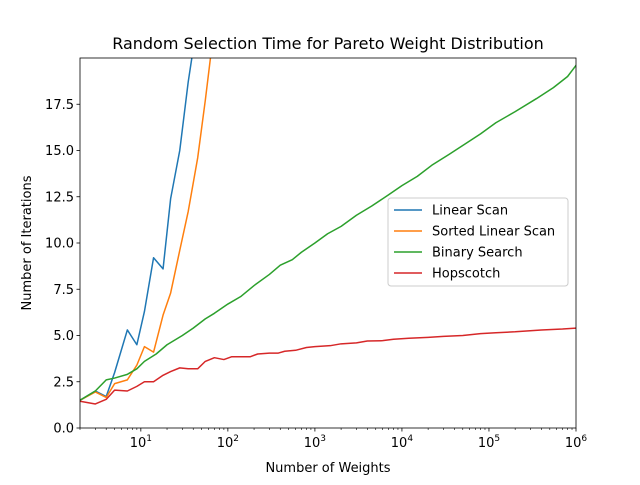  What do you see at coordinates (59, 197) in the screenshot?
I see `y-tick-label: 12.5` at bounding box center [59, 197].